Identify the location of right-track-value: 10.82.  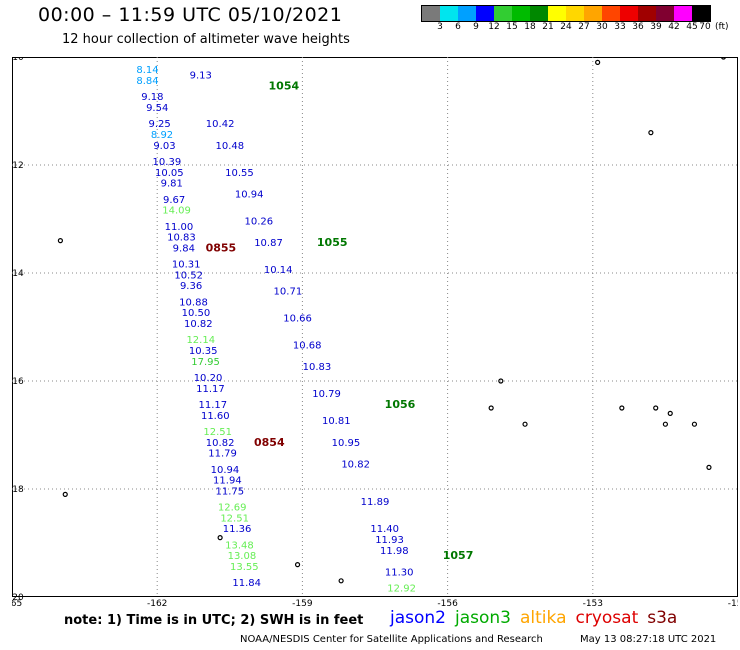
(355, 464).